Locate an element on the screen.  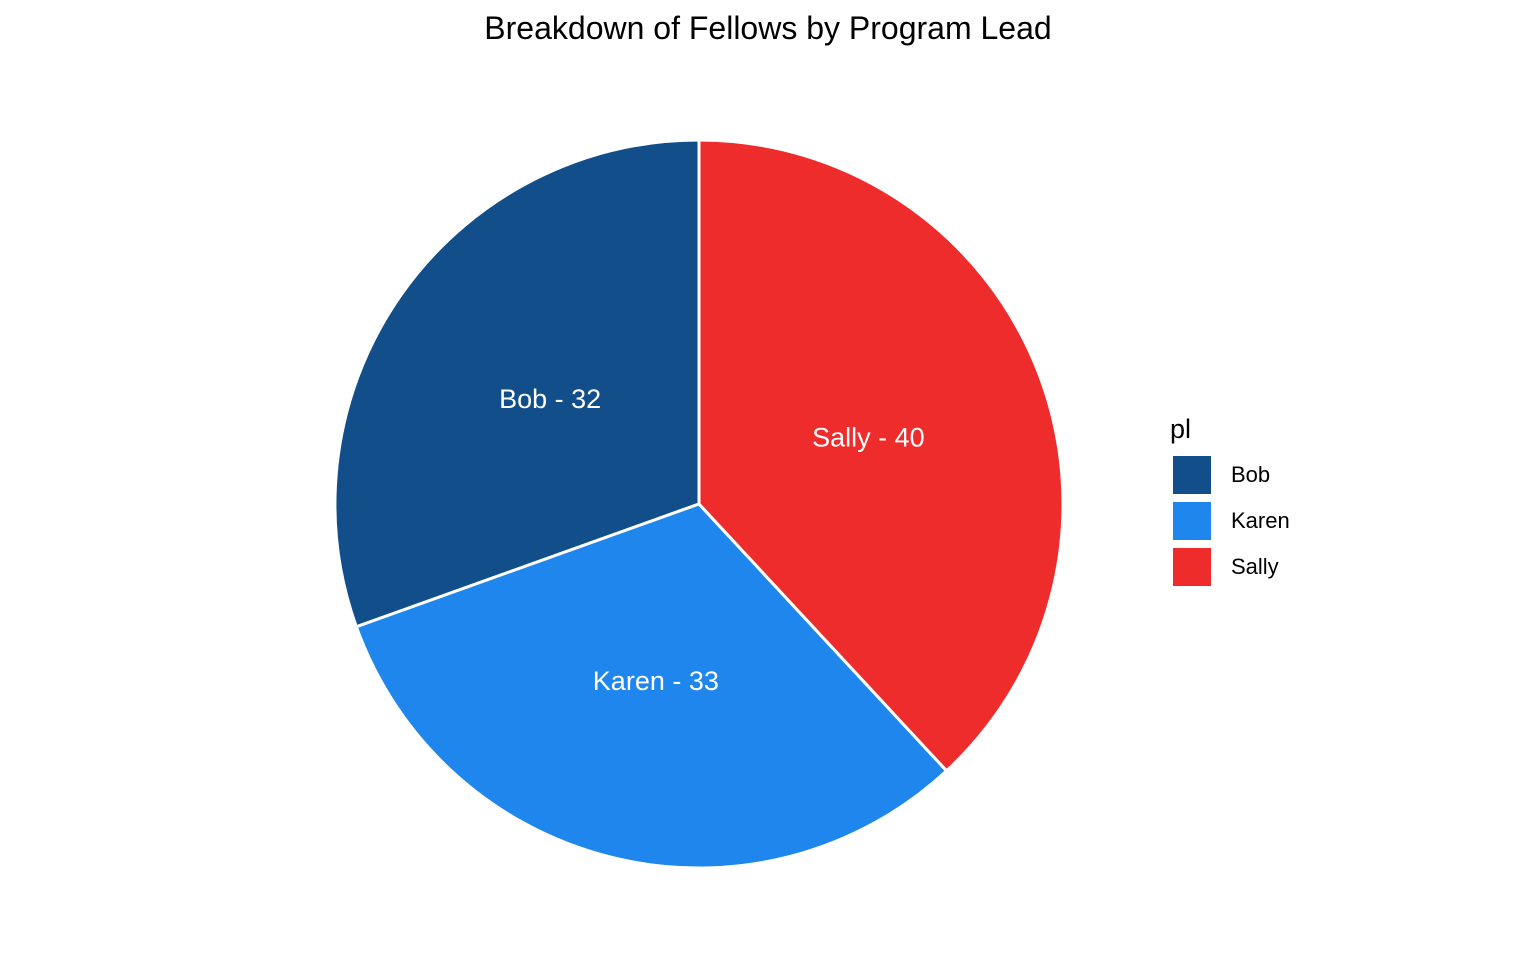
slice-label-karen: Karen - 33 is located at coordinates (656, 681).